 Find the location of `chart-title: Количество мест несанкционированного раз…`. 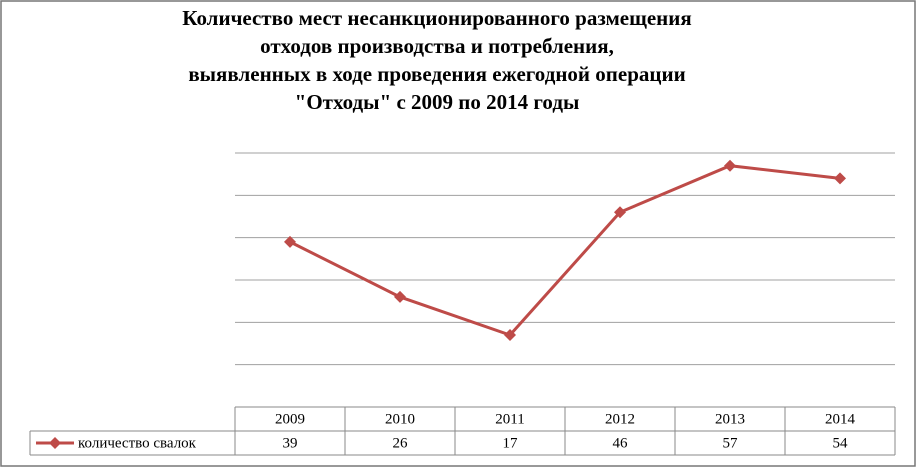

chart-title: Количество мест несанкционированного раз… is located at coordinates (436, 60).